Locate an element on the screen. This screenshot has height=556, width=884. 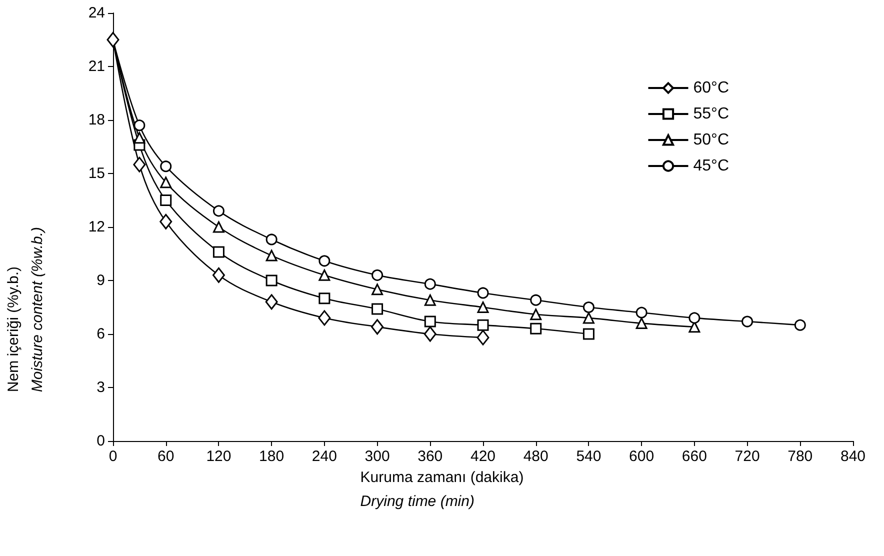
x-tick-label: 600 is located at coordinates (641, 456).